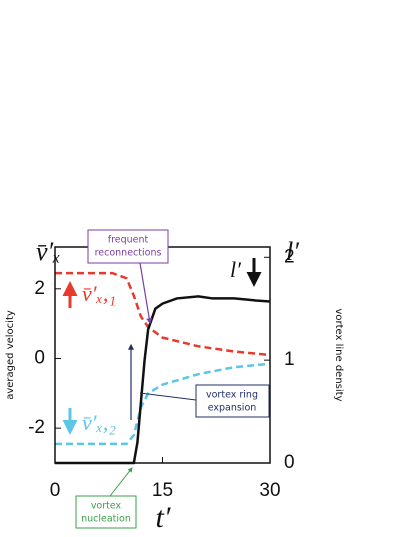  I want to click on x-tick-label: 30, so click(269, 490).